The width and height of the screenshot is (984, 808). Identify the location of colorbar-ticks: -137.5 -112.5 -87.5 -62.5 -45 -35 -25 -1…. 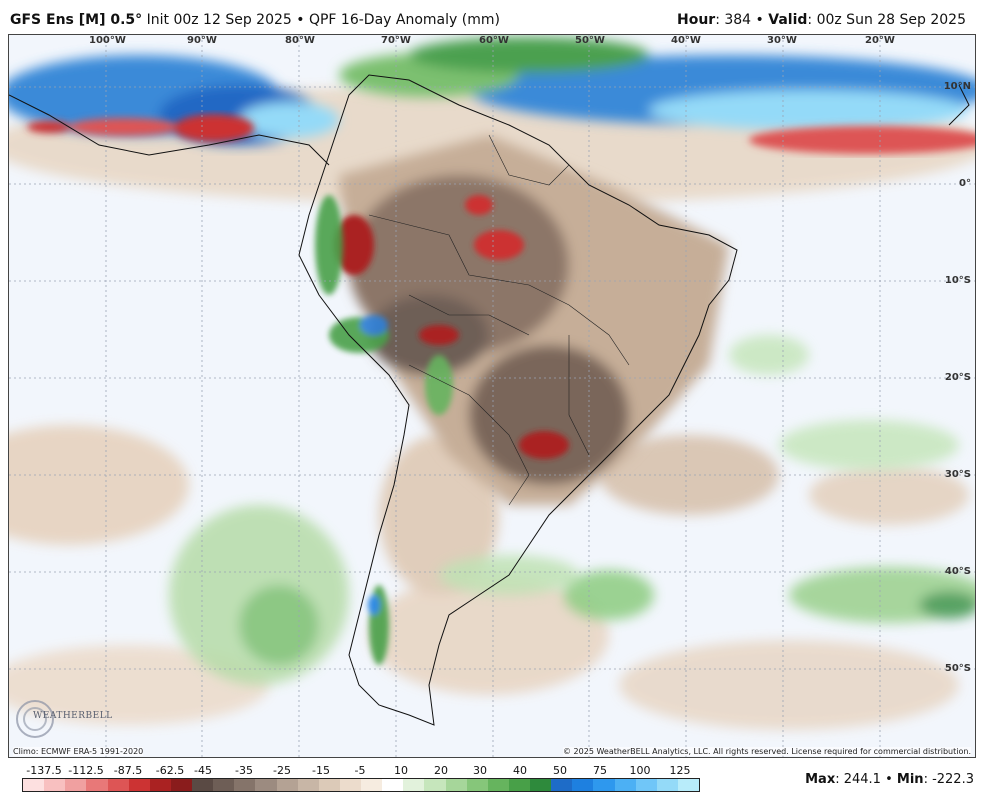
(362, 771).